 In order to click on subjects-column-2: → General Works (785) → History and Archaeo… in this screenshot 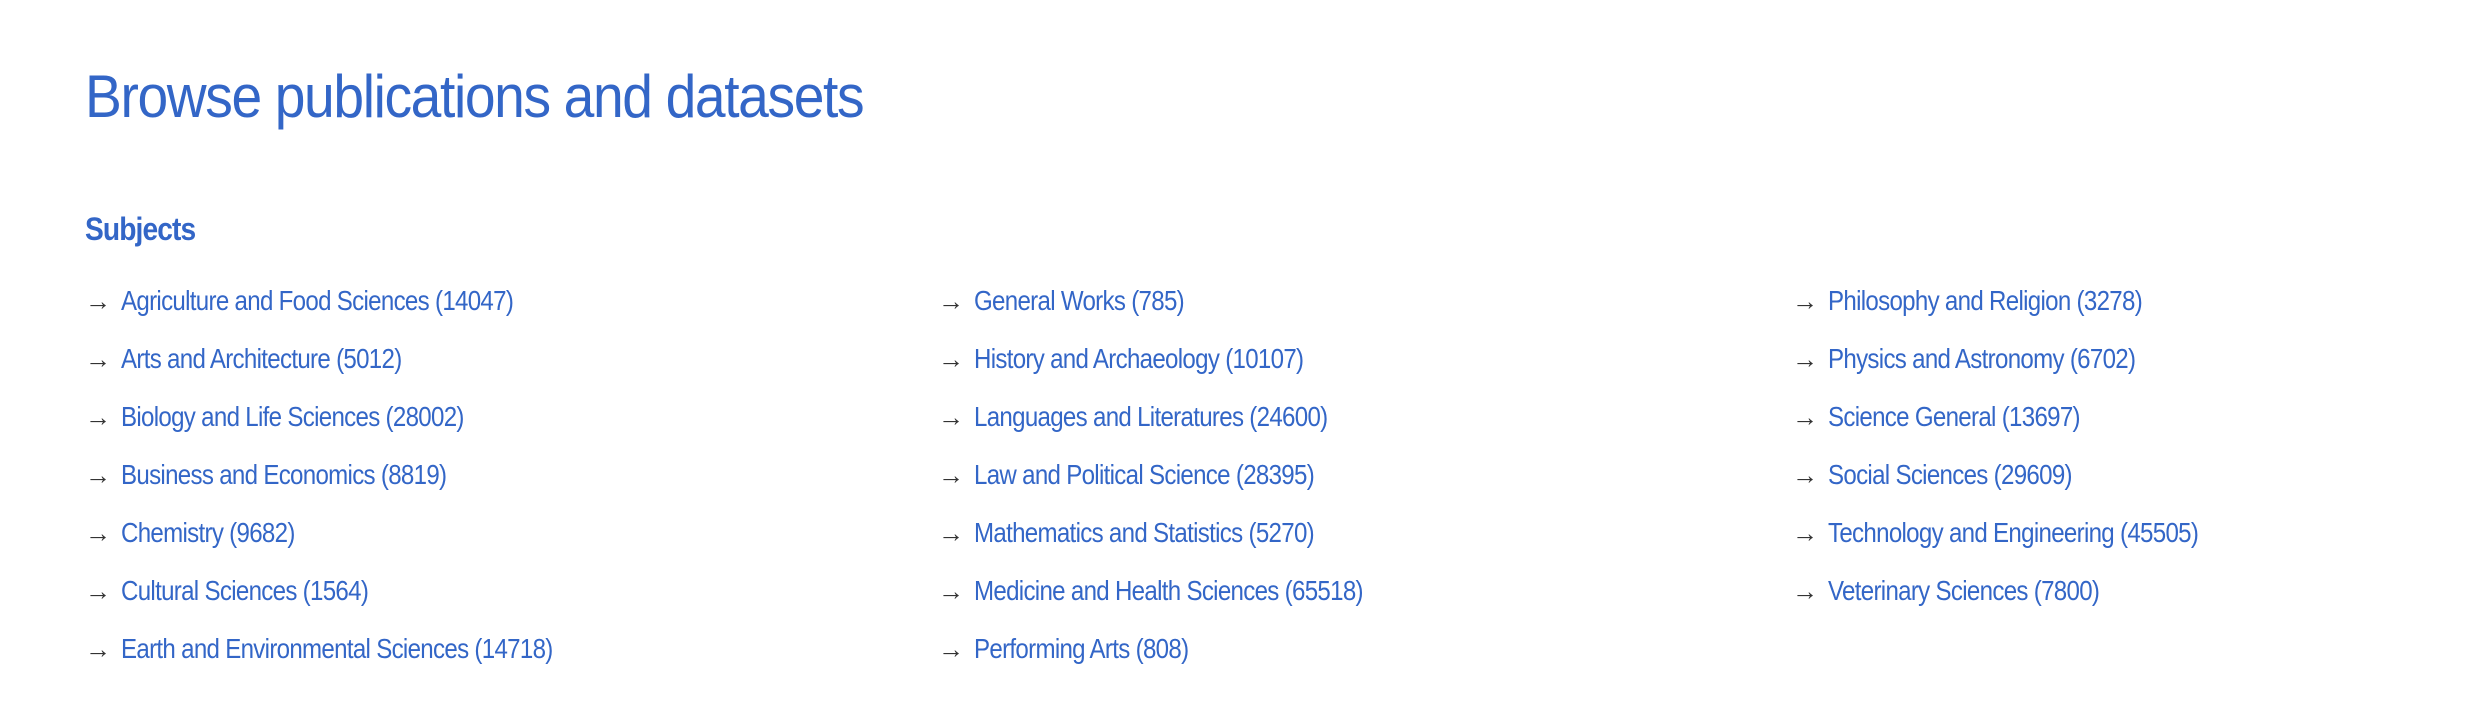, I will do `click(1182, 475)`.